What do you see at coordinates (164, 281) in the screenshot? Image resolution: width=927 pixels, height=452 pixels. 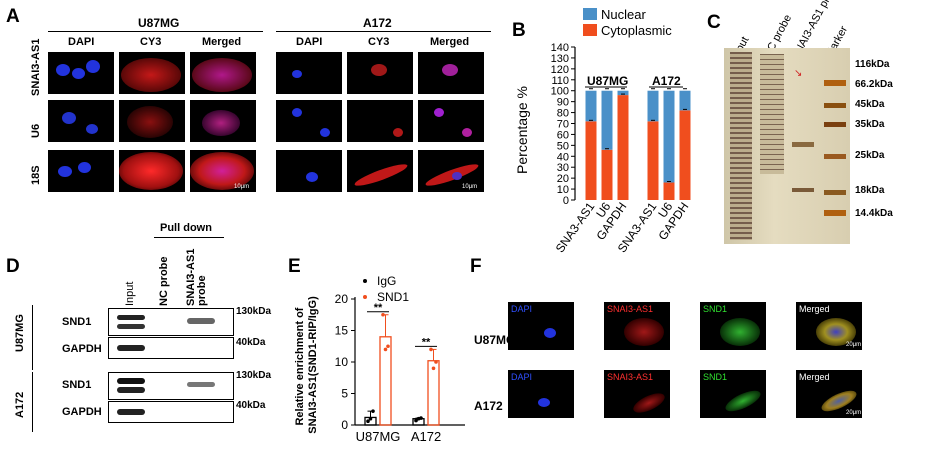 I see `lane-nc-probe-d: NC probe` at bounding box center [164, 281].